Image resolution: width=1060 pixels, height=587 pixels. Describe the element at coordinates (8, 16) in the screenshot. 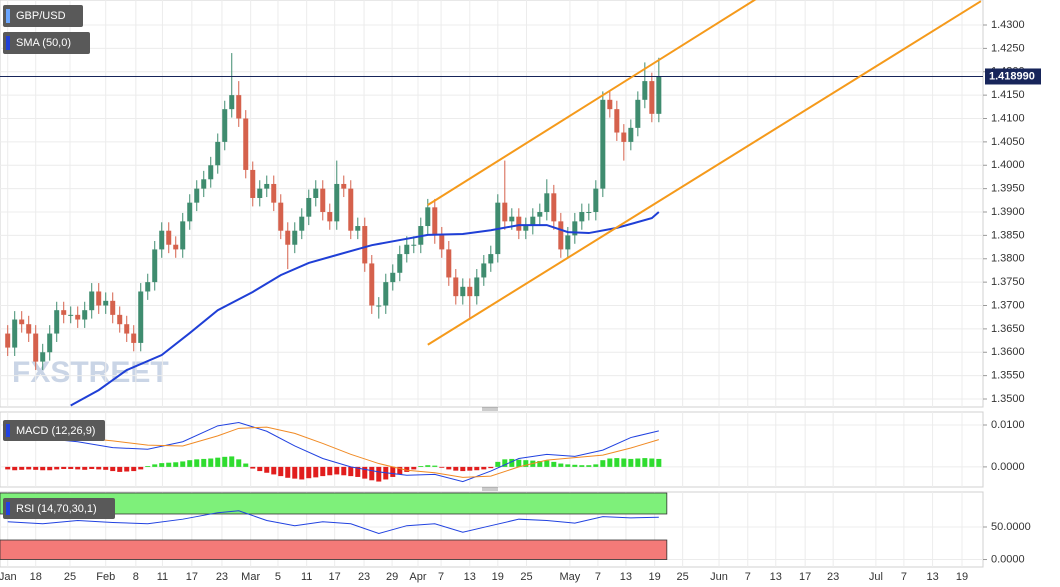

I see `legend-marker` at that location.